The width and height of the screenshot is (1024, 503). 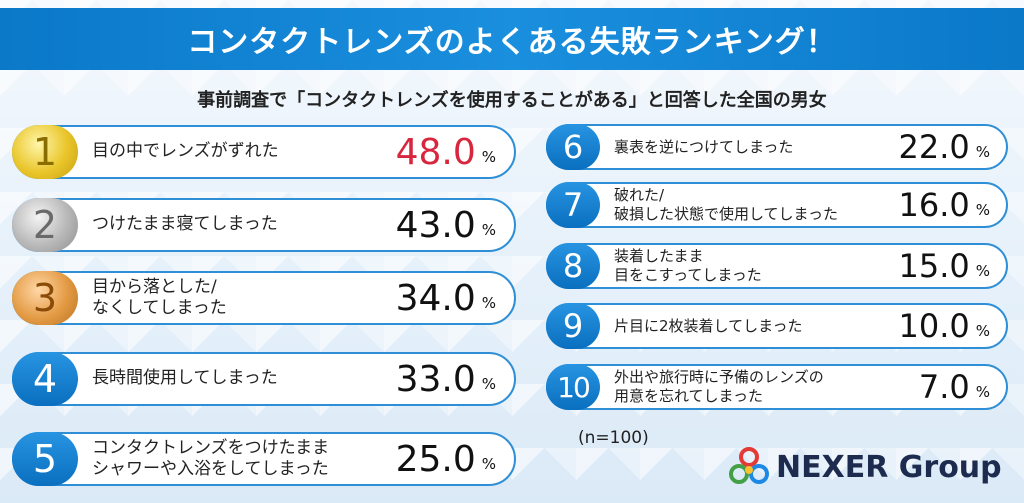 What do you see at coordinates (708, 325) in the screenshot?
I see `rank-label-9: 片目に2枚装着してしまった` at bounding box center [708, 325].